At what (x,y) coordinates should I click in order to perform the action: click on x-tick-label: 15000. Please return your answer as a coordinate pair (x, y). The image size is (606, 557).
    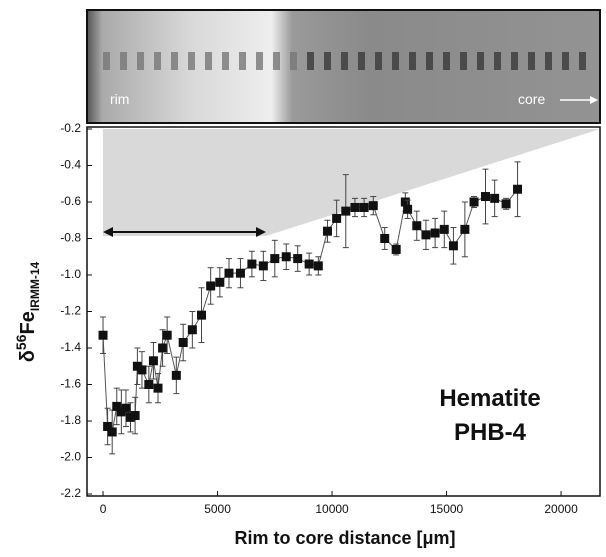
    Looking at the image, I should click on (447, 509).